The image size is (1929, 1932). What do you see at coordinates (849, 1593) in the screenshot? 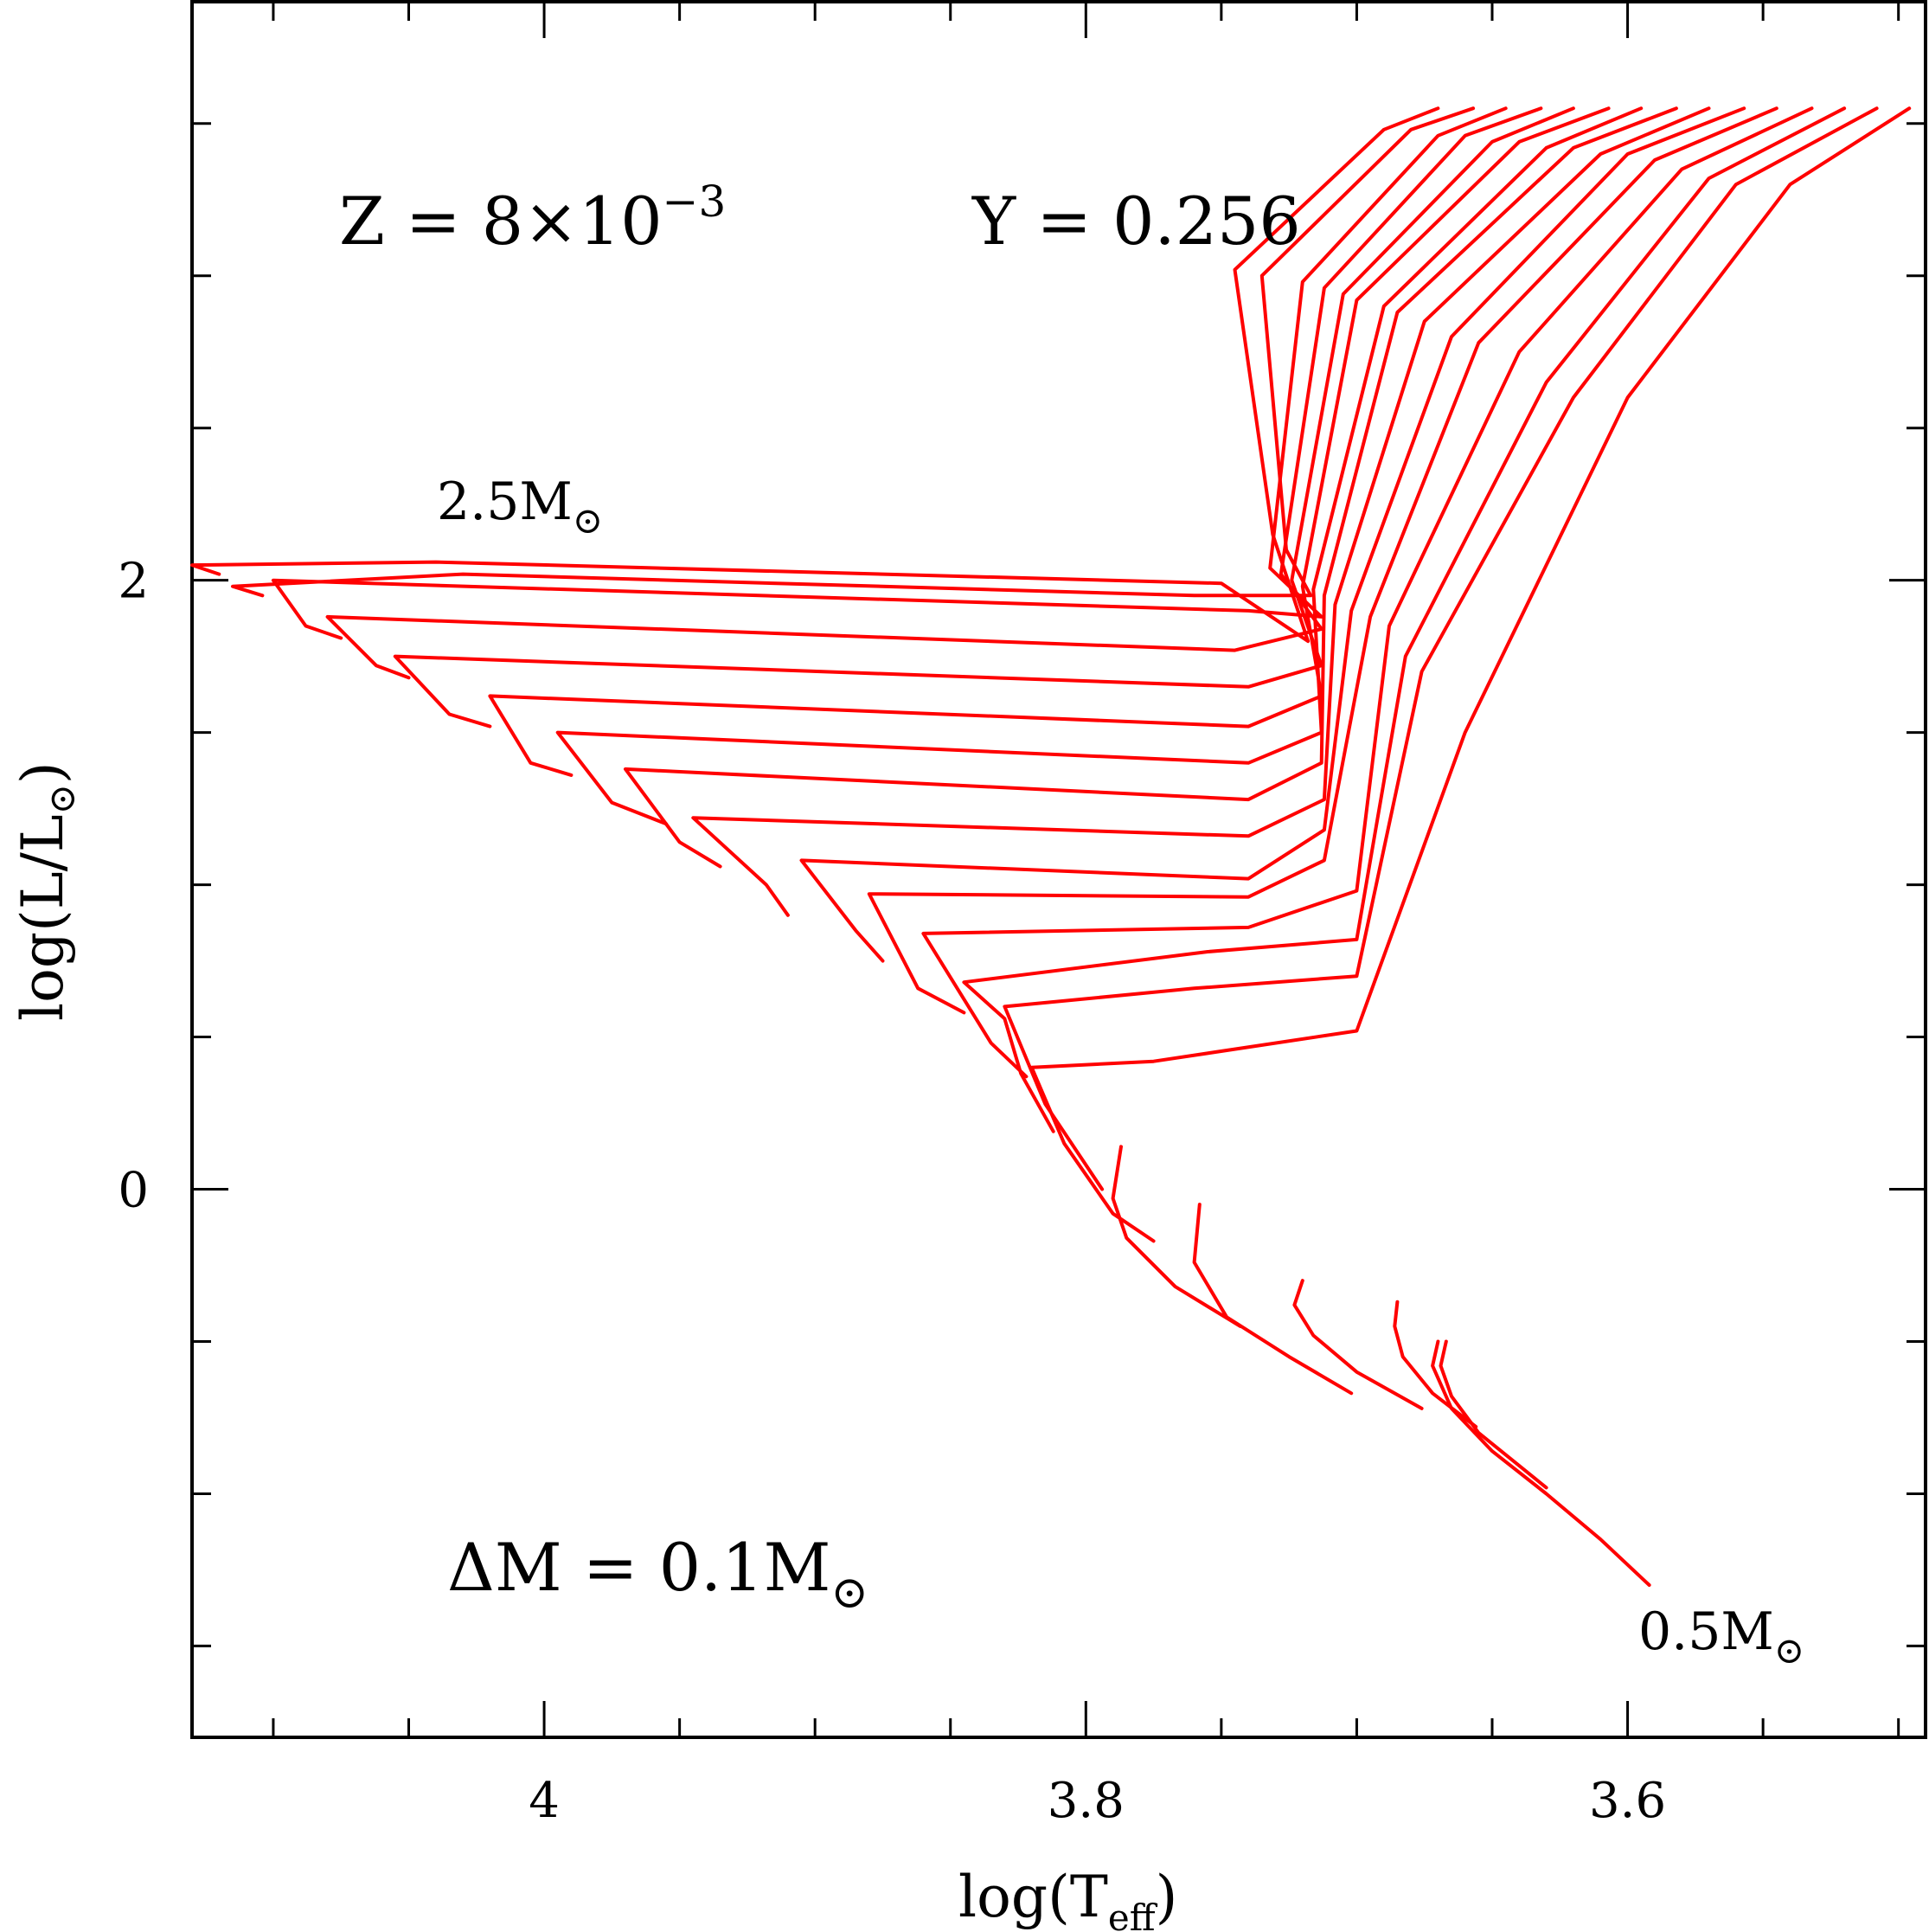
I see `delta-m-sun-symbol: ⊙` at bounding box center [849, 1593].